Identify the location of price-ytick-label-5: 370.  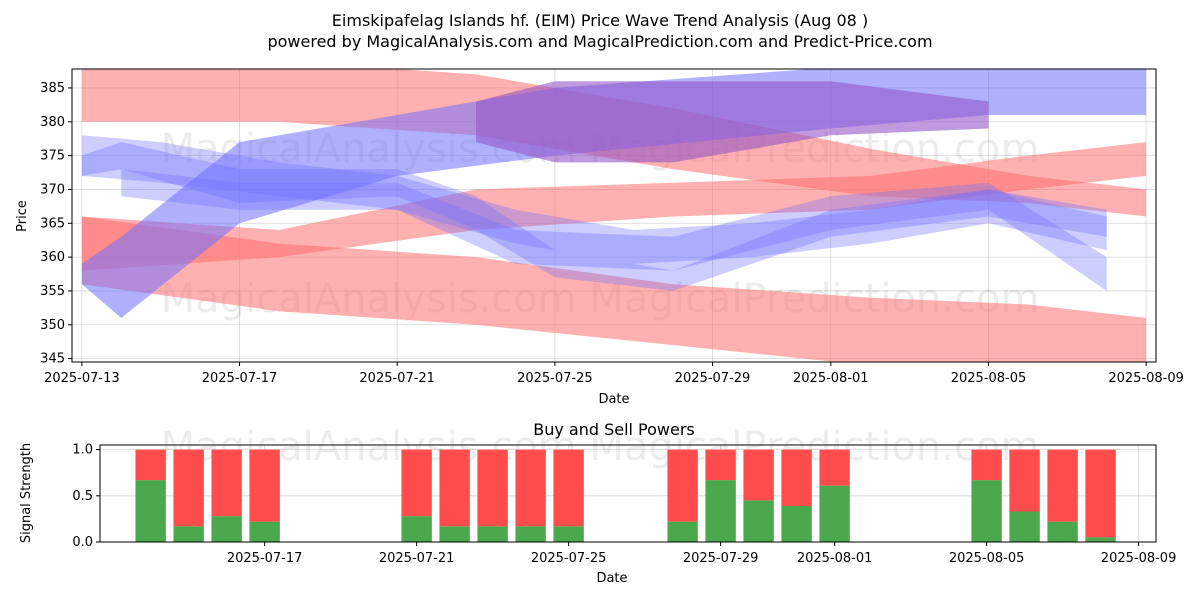
(52, 189).